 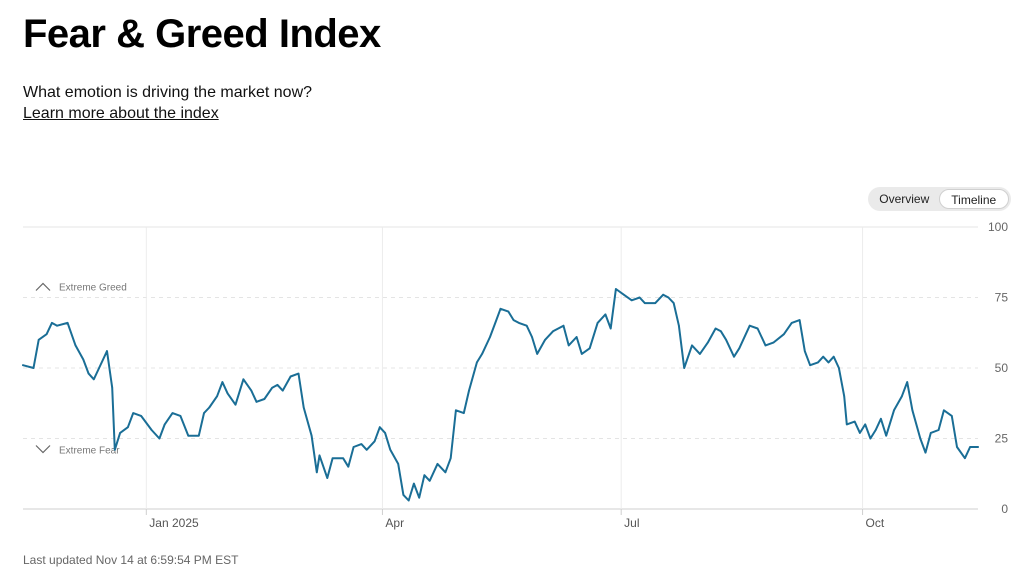 I want to click on chevron-up-icon, so click(x=43, y=286).